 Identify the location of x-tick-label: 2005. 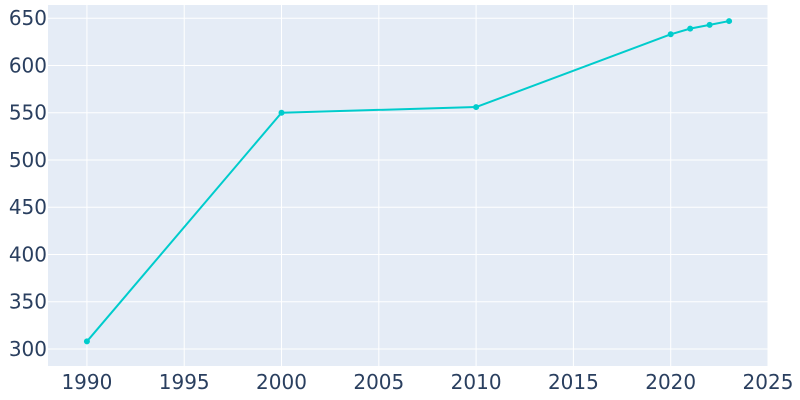
(378, 382).